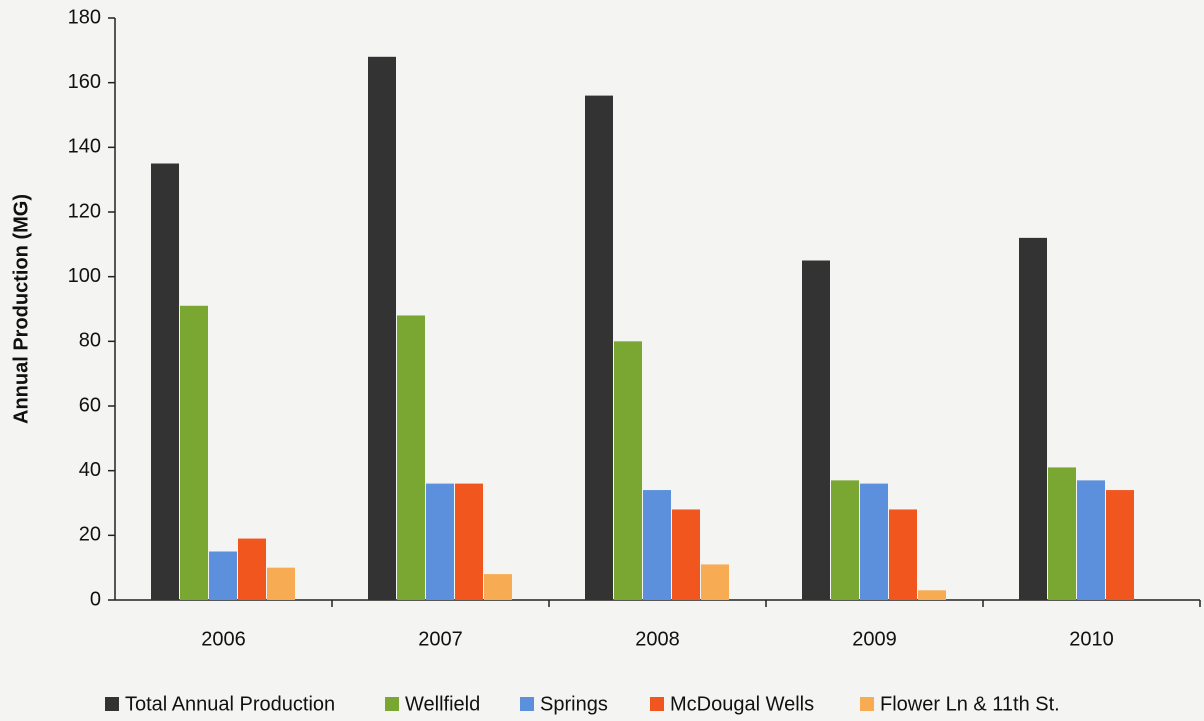 The width and height of the screenshot is (1204, 721). I want to click on x-tick-label: 2007, so click(440, 639).